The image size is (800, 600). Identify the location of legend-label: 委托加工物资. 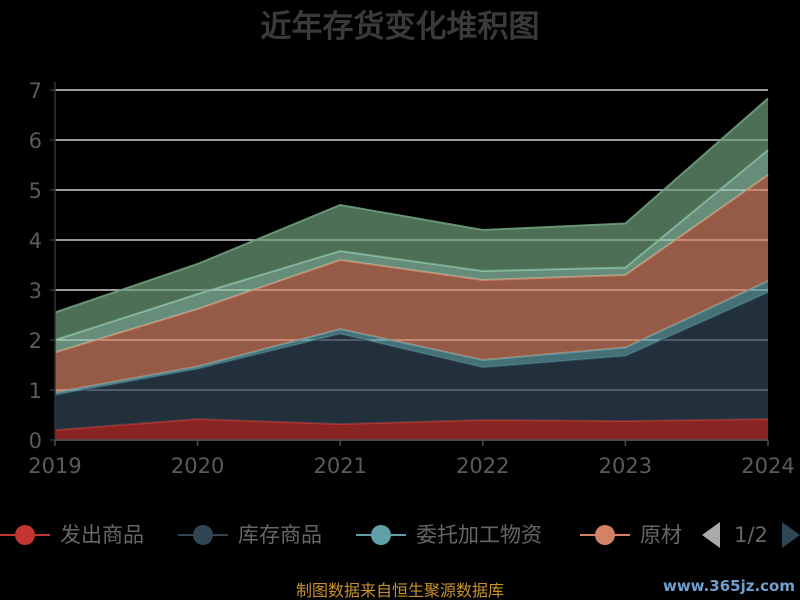
(479, 535).